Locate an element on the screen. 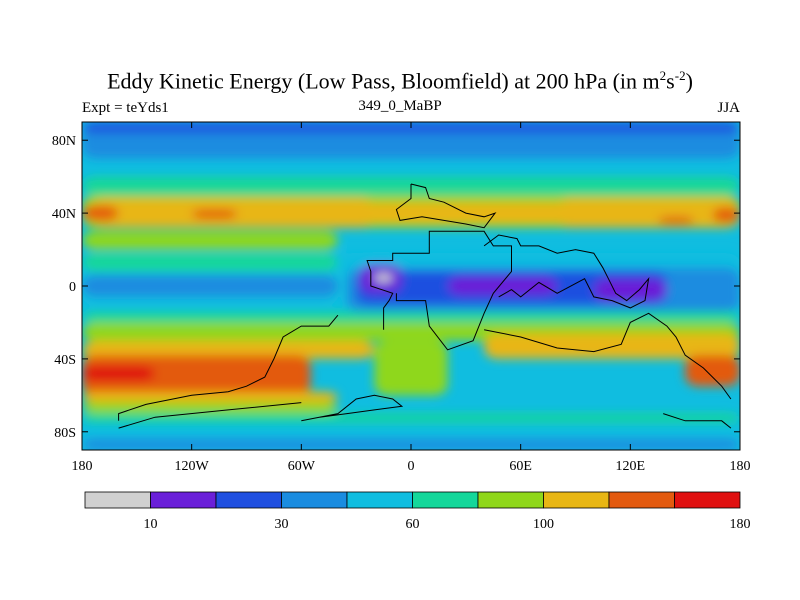 Image resolution: width=800 pixels, height=600 pixels. y-tick-label-3: 40S is located at coordinates (65, 360).